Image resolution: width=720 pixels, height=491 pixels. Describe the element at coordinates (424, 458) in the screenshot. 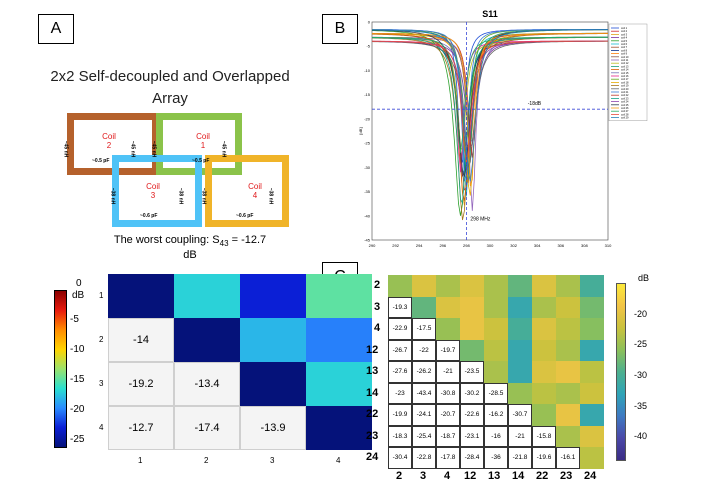

I see `heatmap-c-cell: -22.8` at that location.